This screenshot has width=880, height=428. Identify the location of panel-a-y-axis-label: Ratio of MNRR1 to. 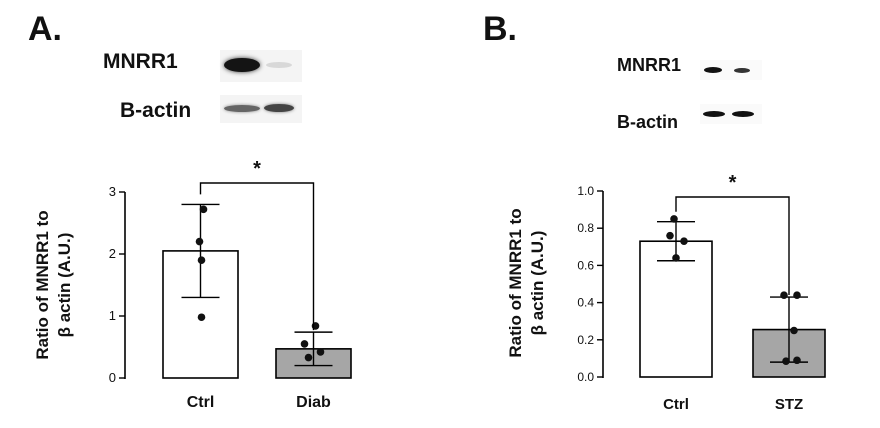
(42, 284).